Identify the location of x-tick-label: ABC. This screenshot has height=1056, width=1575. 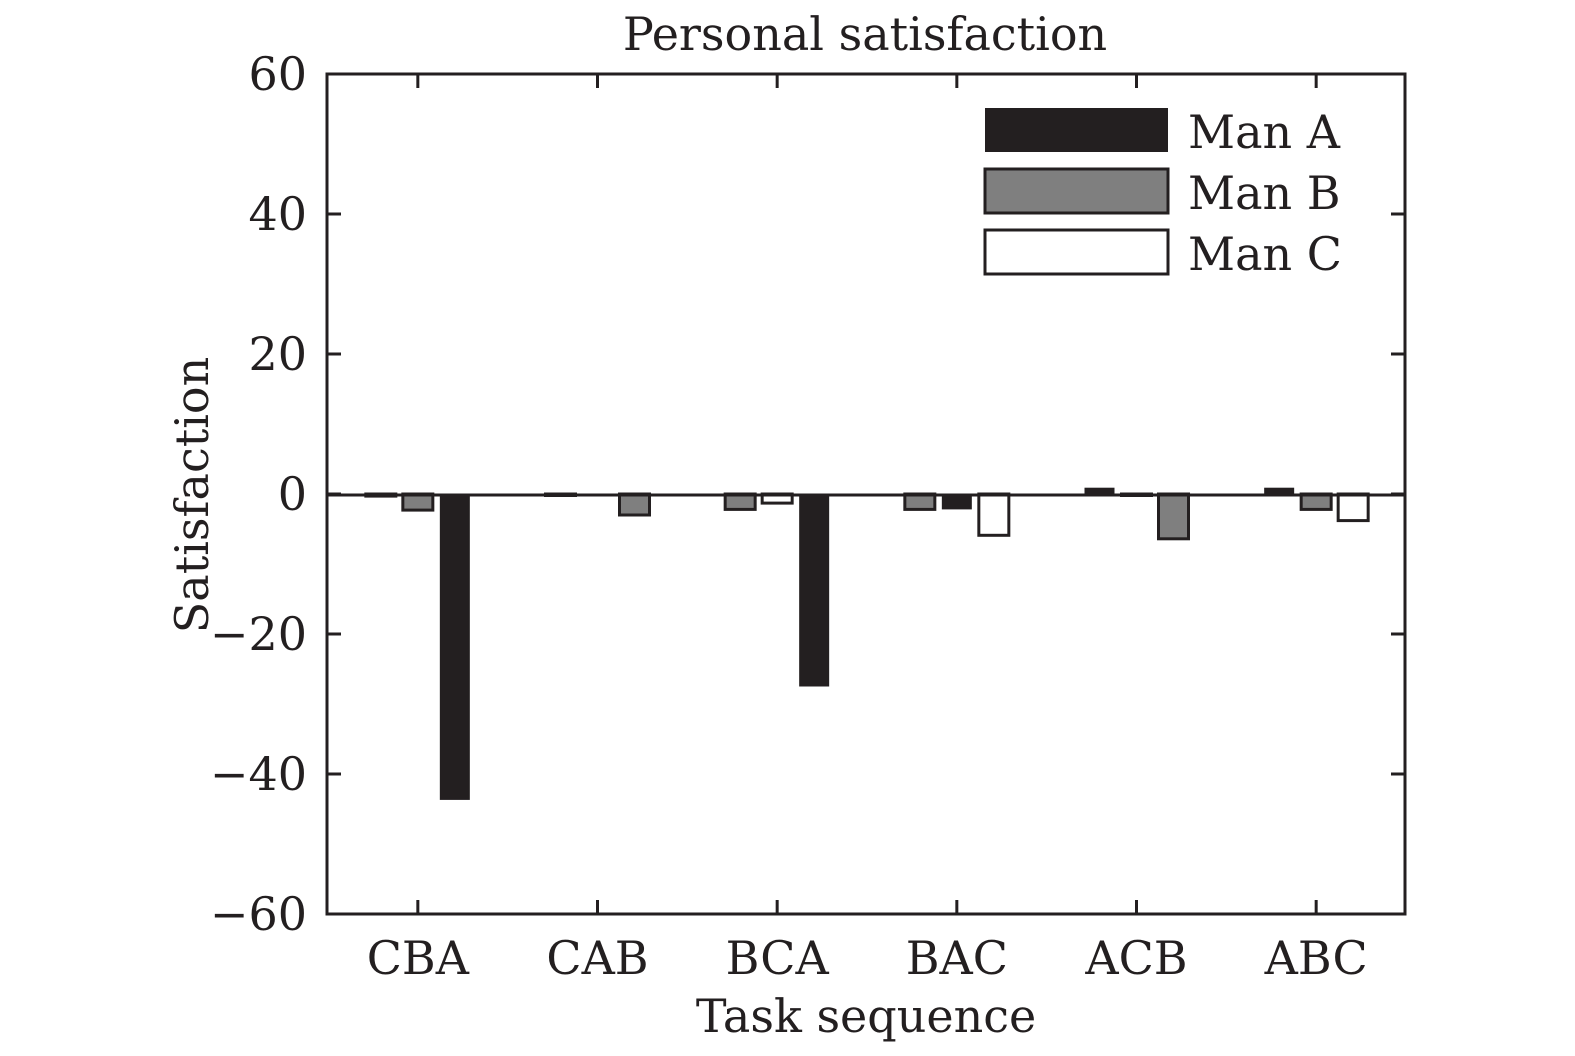
(1316, 958).